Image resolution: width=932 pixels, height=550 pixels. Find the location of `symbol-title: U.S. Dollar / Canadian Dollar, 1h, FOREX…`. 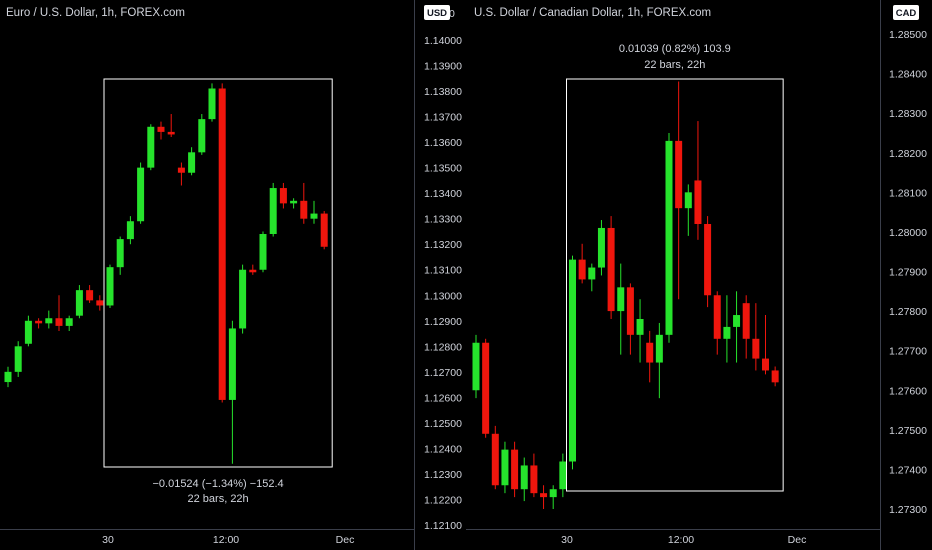

symbol-title: U.S. Dollar / Canadian Dollar, 1h, FOREX… is located at coordinates (592, 13).